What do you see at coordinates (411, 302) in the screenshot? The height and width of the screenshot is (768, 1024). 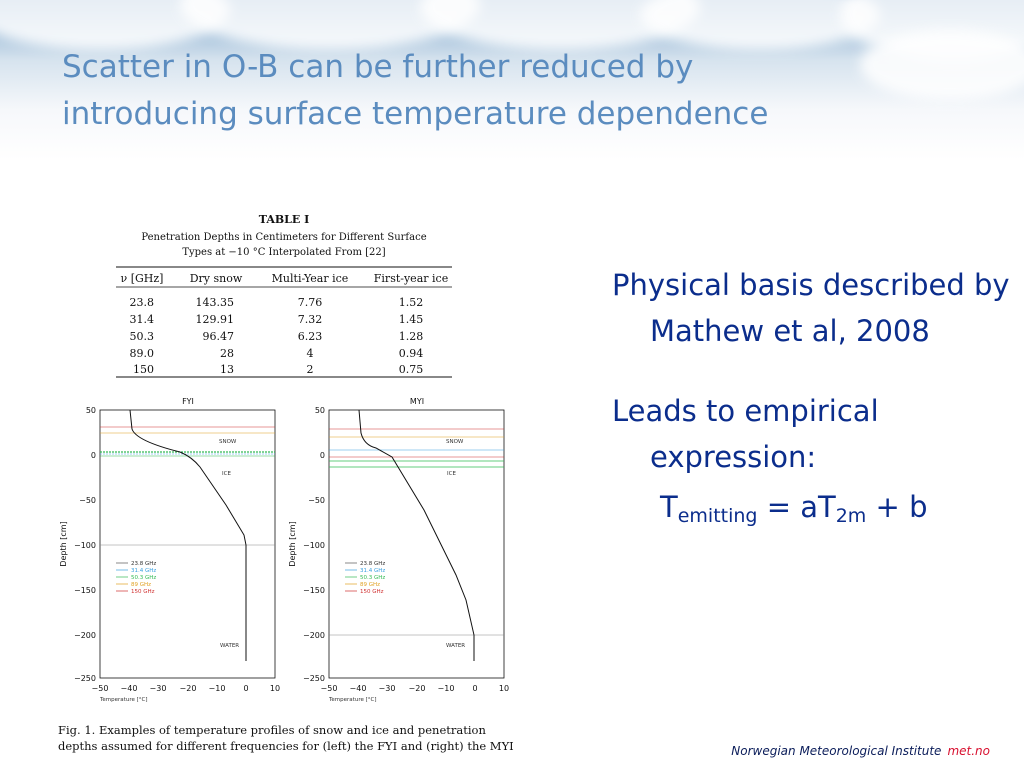 I see `table-cell: 1.52` at bounding box center [411, 302].